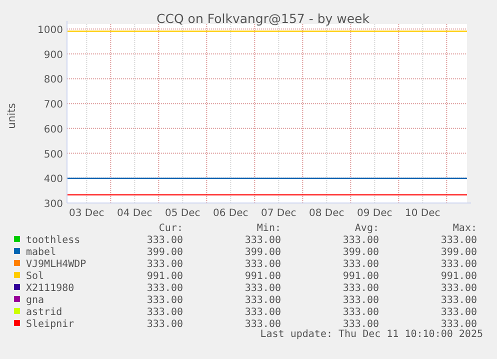 The width and height of the screenshot is (497, 359). Describe the element at coordinates (422, 213) in the screenshot. I see `x-tick-label: 10 Dec` at that location.